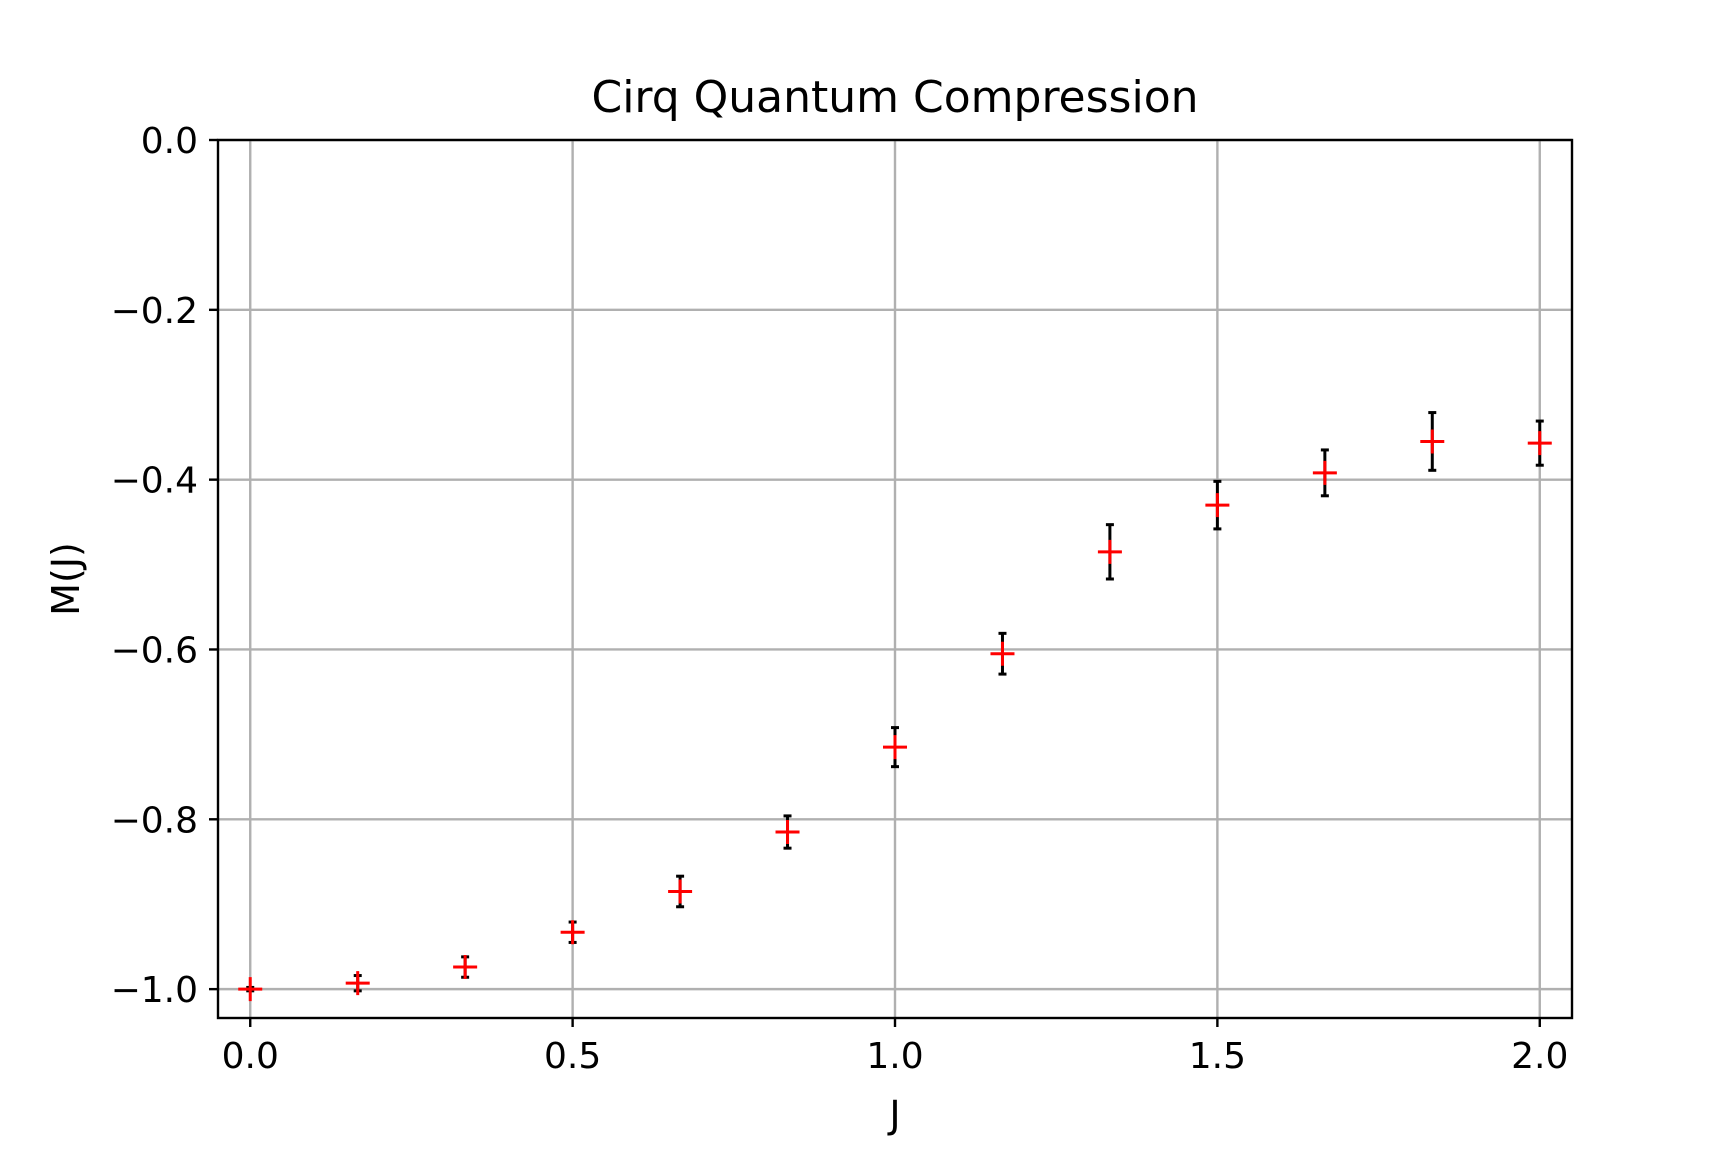  What do you see at coordinates (154, 820) in the screenshot?
I see `y-tick-label: −0.8` at bounding box center [154, 820].